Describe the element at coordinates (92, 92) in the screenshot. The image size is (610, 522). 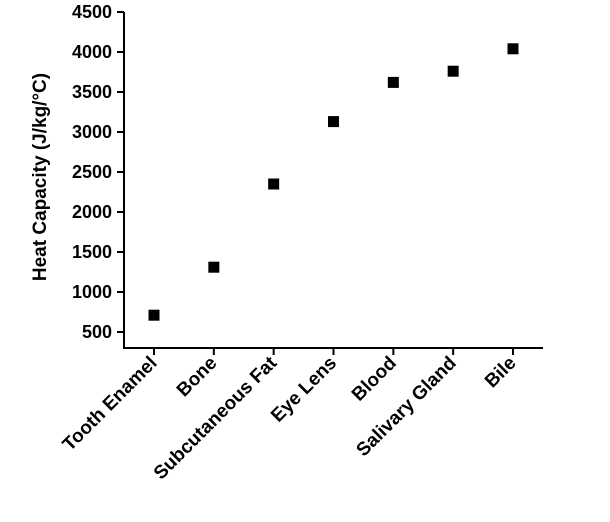
I see `y-tick-label: 3500` at that location.